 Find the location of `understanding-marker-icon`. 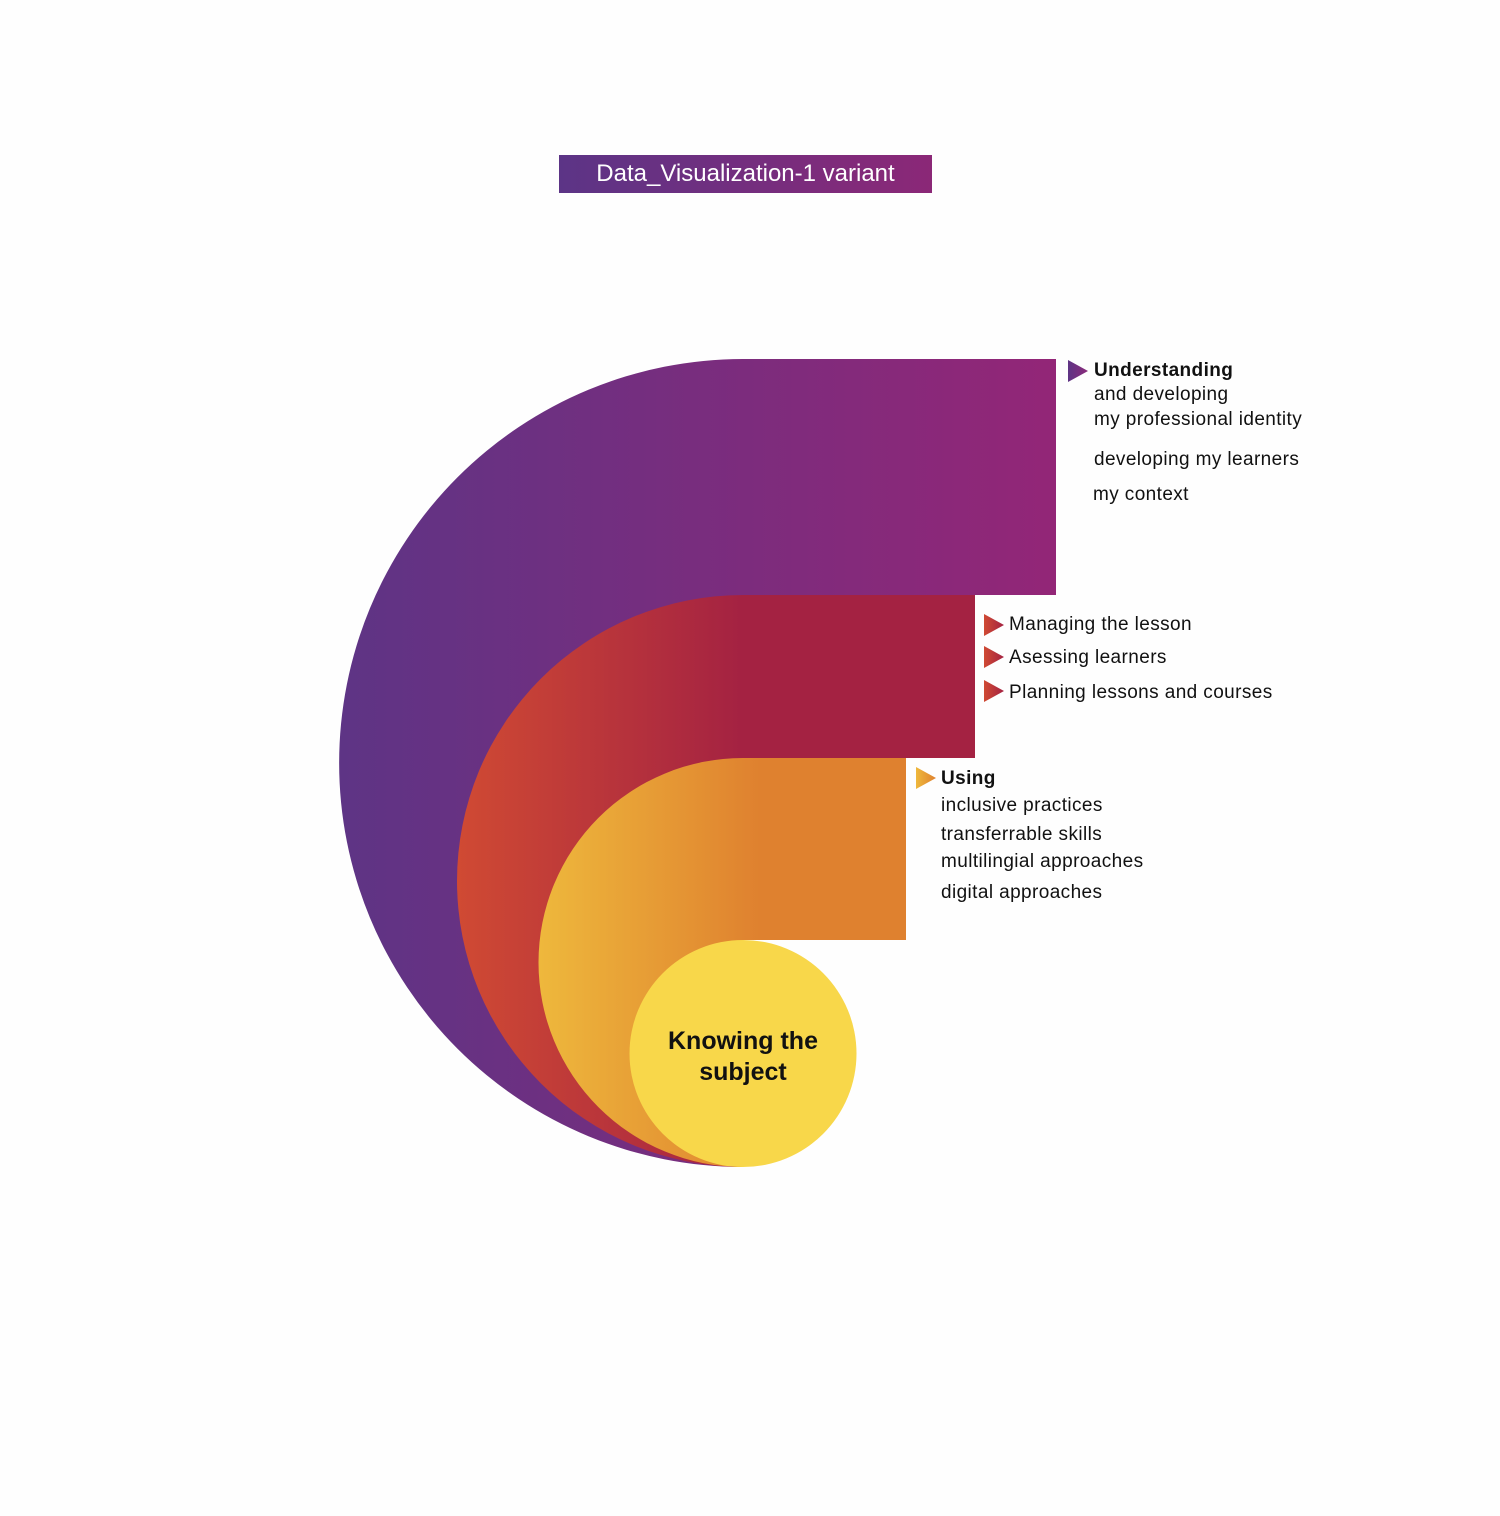

understanding-marker-icon is located at coordinates (1078, 371).